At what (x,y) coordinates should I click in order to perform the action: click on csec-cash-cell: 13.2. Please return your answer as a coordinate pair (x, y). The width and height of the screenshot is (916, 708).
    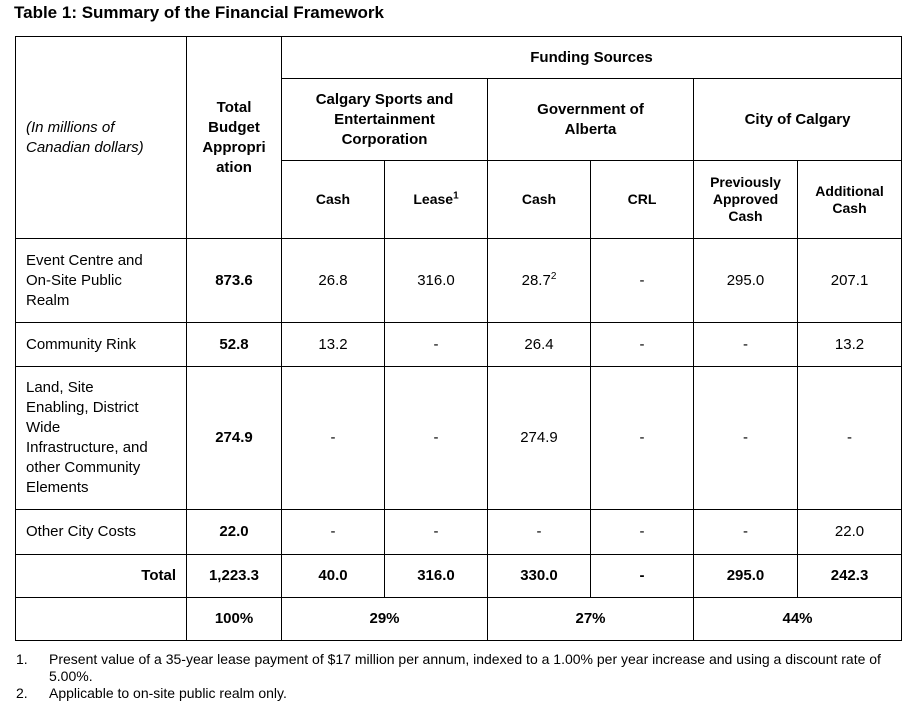
    Looking at the image, I should click on (333, 344).